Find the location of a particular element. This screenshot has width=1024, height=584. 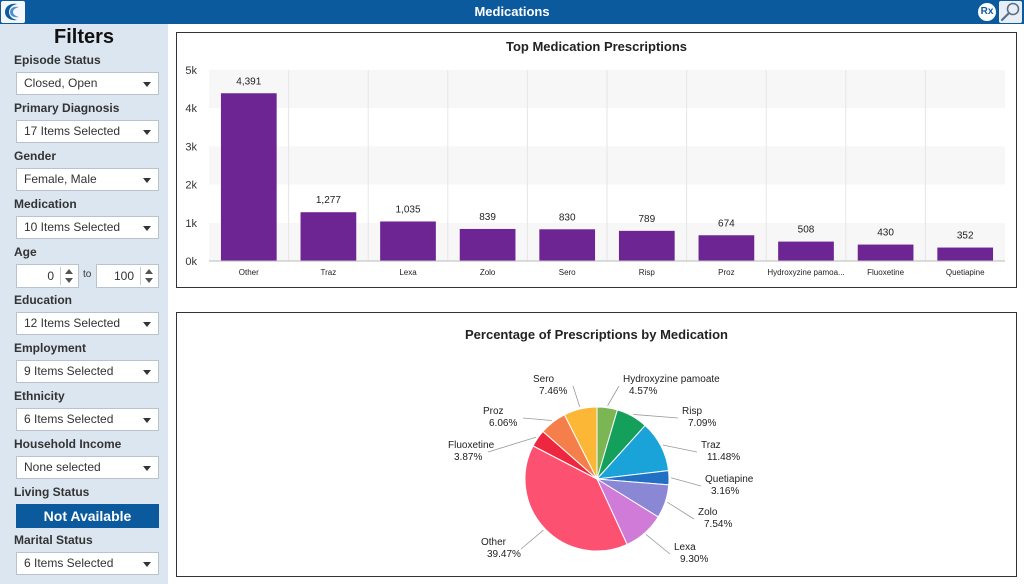

age-from-value: 0 is located at coordinates (50, 276).